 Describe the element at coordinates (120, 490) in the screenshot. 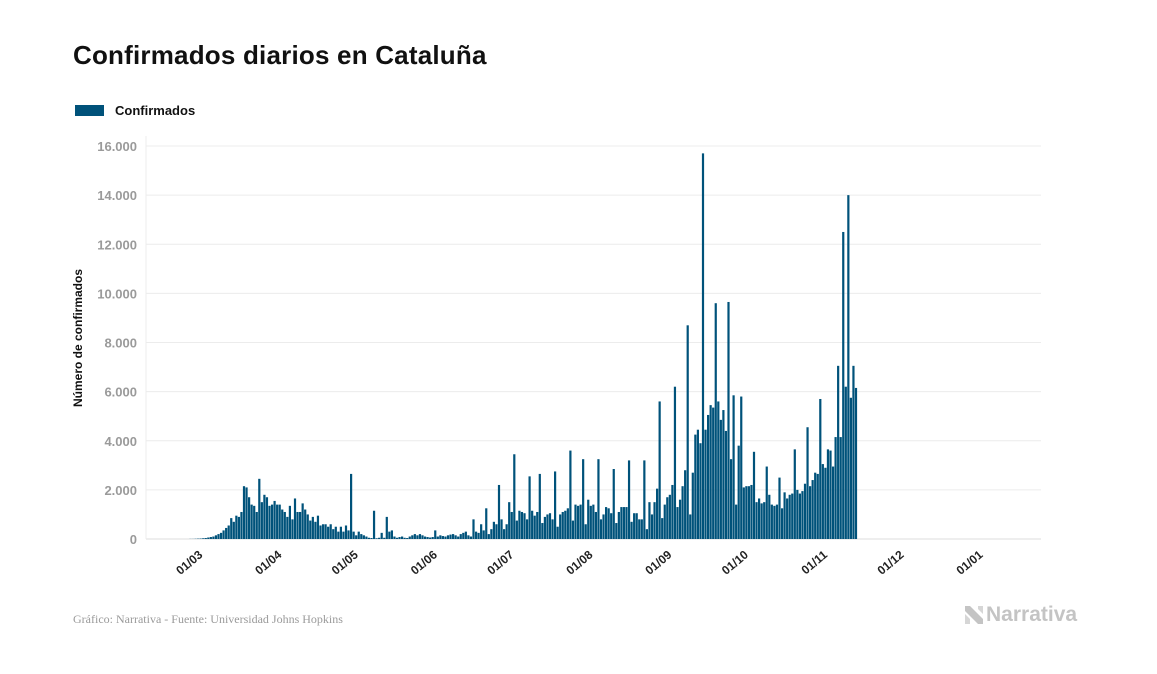

I see `y-tick-label: 2.000` at that location.